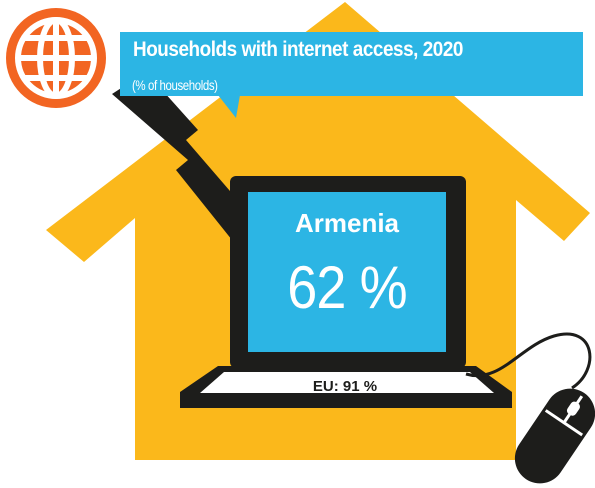 The width and height of the screenshot is (595, 488). What do you see at coordinates (56, 58) in the screenshot?
I see `globe-icon` at bounding box center [56, 58].